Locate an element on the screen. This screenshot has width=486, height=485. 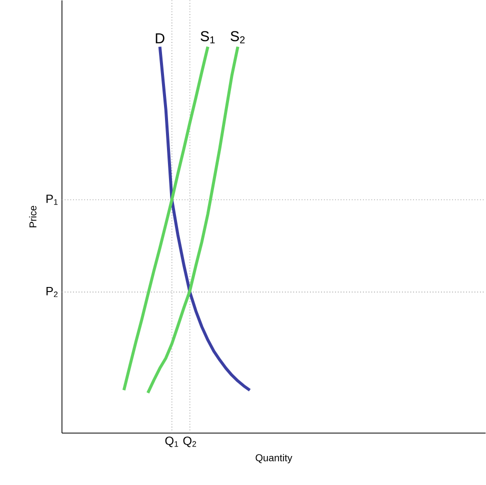
x-tick-label: Q$_{1}$ is located at coordinates (171, 442).